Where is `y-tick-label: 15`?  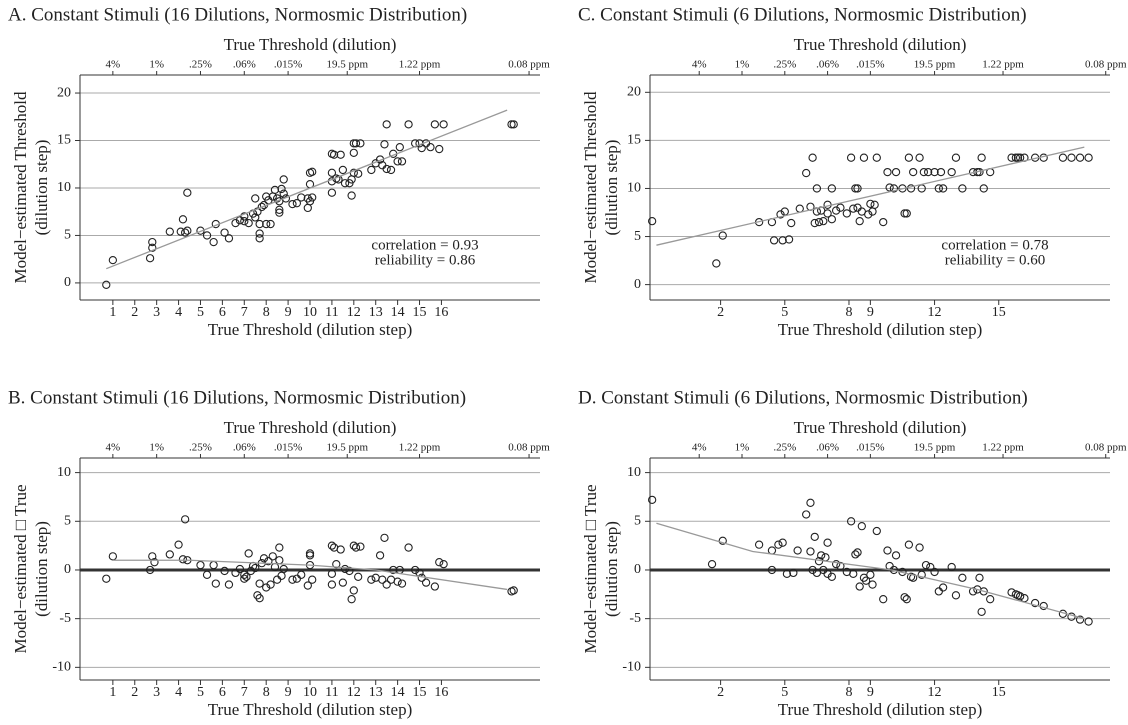 y-tick-label: 15 is located at coordinates (634, 140).